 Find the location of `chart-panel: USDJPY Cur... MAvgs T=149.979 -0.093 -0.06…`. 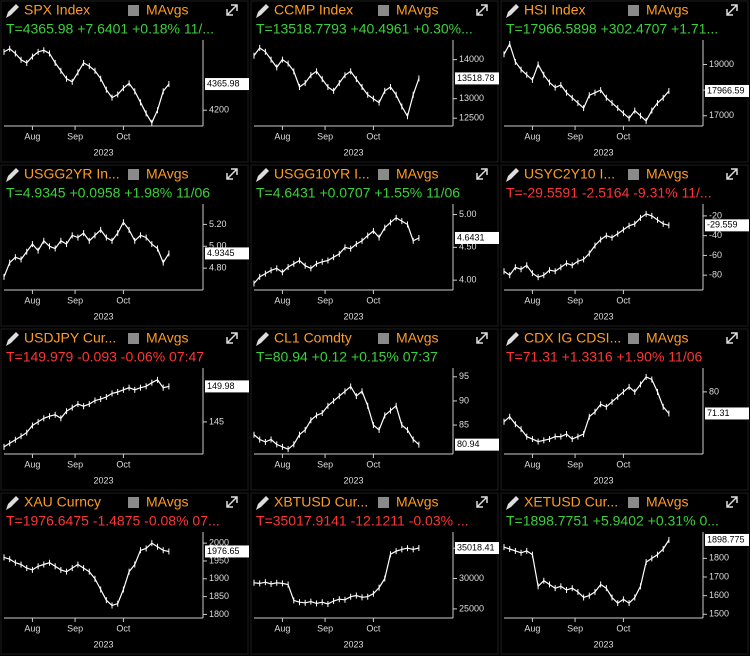

chart-panel: USDJPY Cur... MAvgs T=149.979 -0.093 -0.06… is located at coordinates (124, 409).